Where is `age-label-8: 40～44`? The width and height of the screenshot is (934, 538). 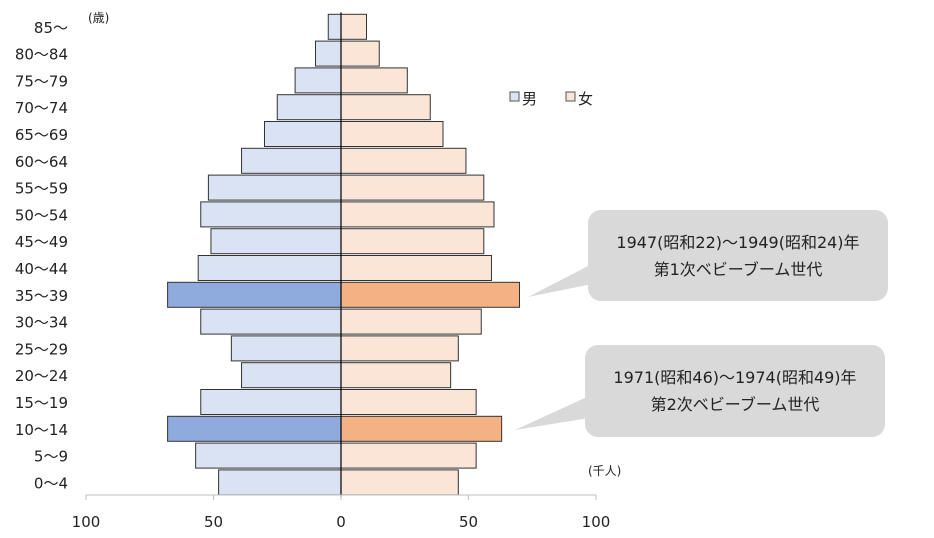 age-label-8: 40～44 is located at coordinates (41, 269).